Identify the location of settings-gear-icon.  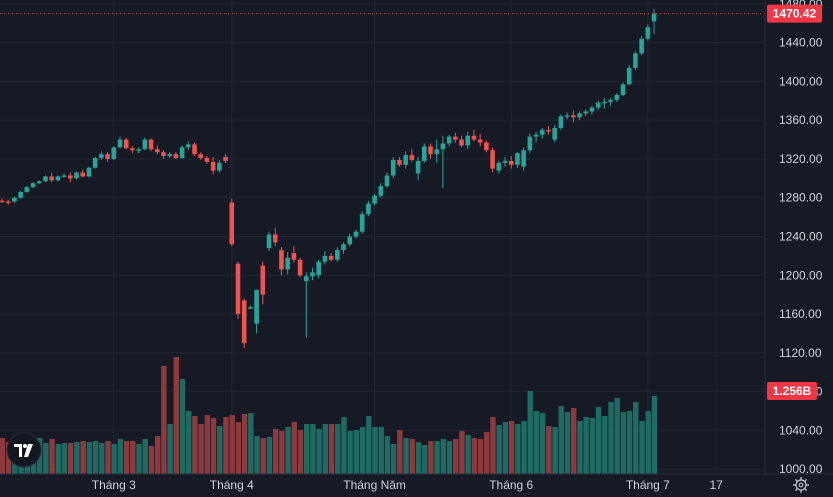
(801, 485).